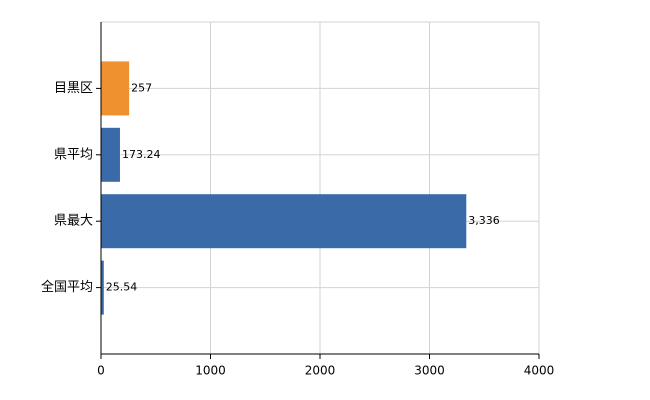 The height and width of the screenshot is (400, 650). Describe the element at coordinates (141, 87) in the screenshot. I see `value-label: 257` at that location.